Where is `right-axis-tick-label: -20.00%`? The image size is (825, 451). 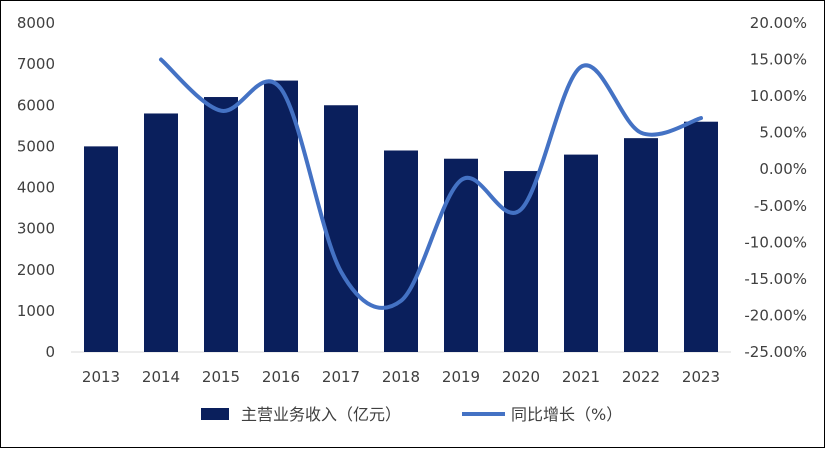 right-axis-tick-label: -20.00% is located at coordinates (775, 315).